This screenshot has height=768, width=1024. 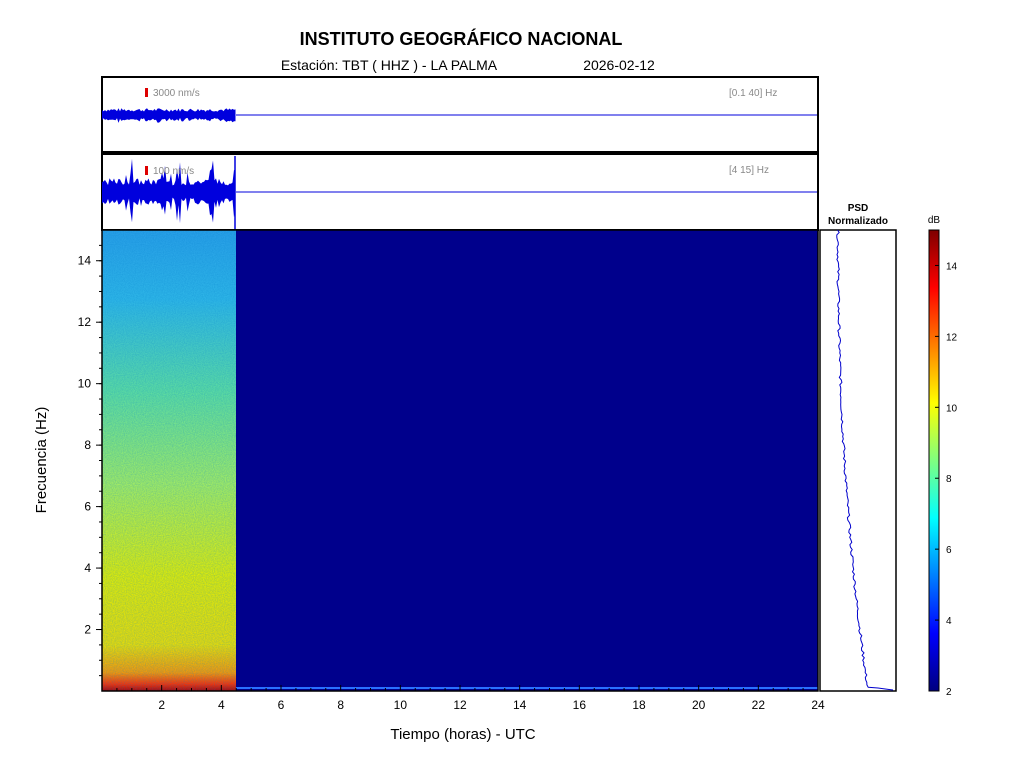 What do you see at coordinates (949, 621) in the screenshot?
I see `colorbar-tick-label: 4` at bounding box center [949, 621].